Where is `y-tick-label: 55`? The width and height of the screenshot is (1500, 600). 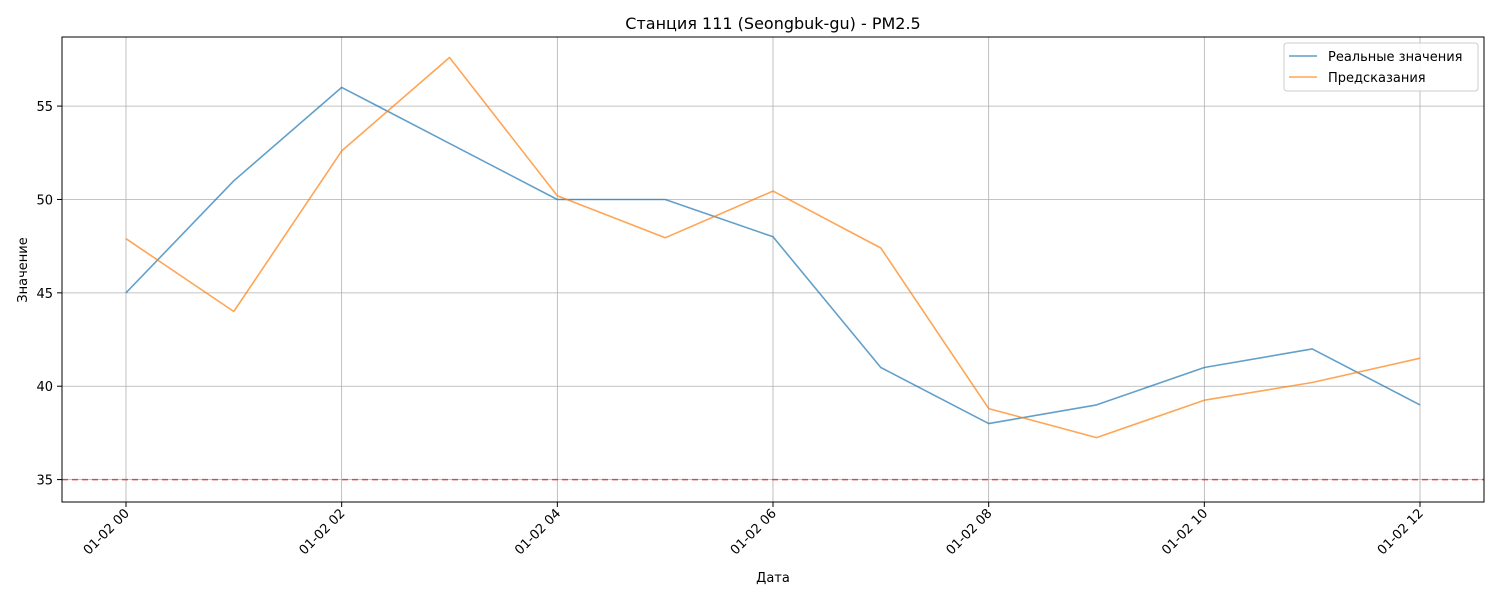
y-tick-label: 55 is located at coordinates (44, 107).